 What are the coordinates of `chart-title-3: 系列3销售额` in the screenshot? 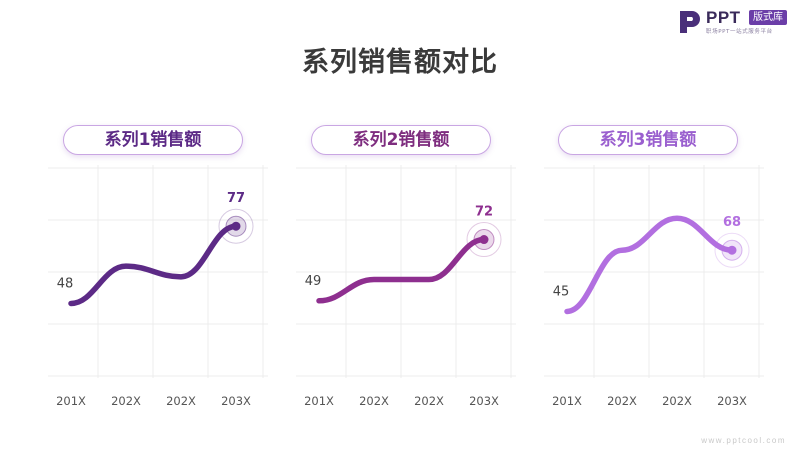 It's located at (648, 140).